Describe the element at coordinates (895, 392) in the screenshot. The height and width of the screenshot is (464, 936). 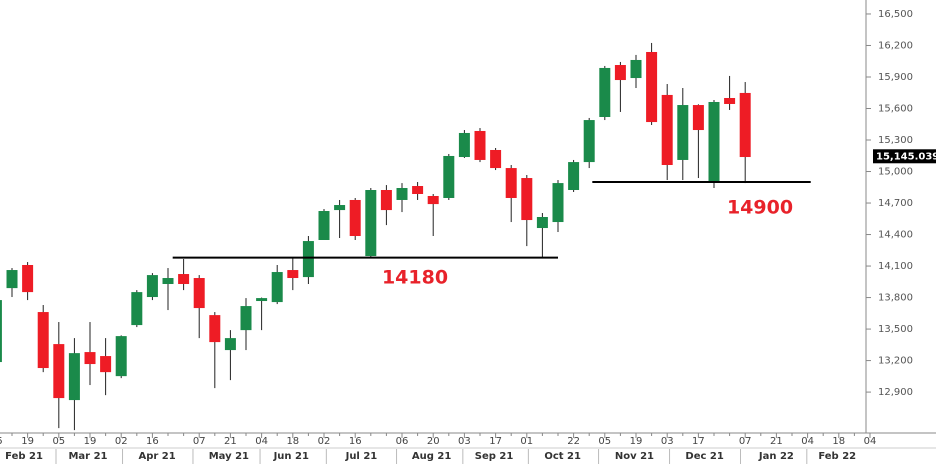
I see `y-tick-label: 12,900` at that location.